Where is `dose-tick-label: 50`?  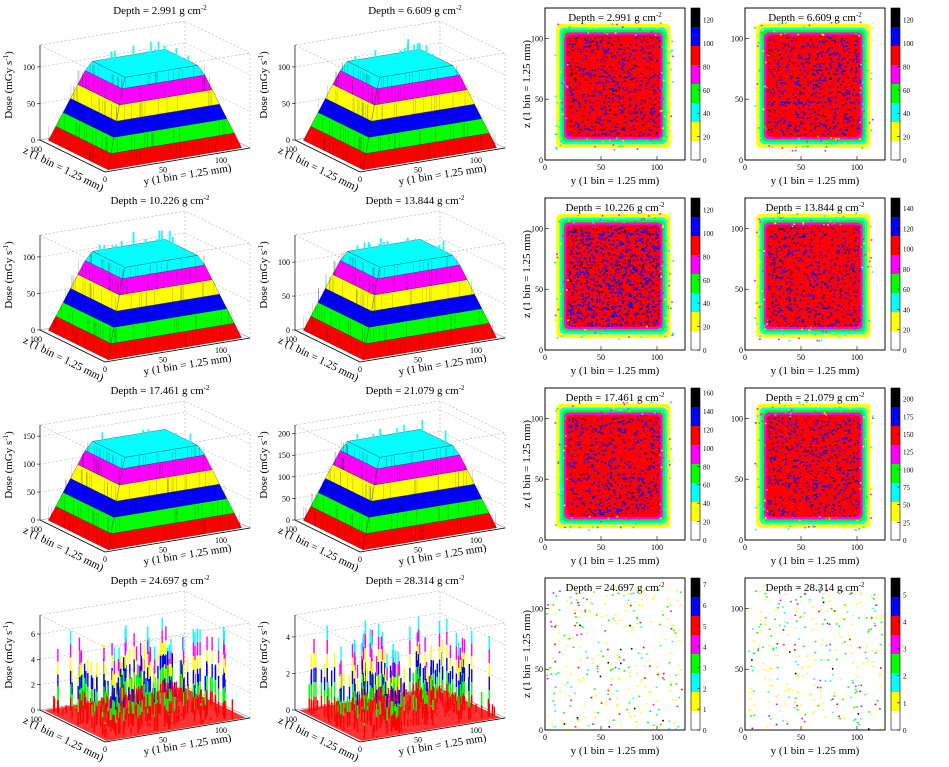 dose-tick-label: 50 is located at coordinates (31, 103).